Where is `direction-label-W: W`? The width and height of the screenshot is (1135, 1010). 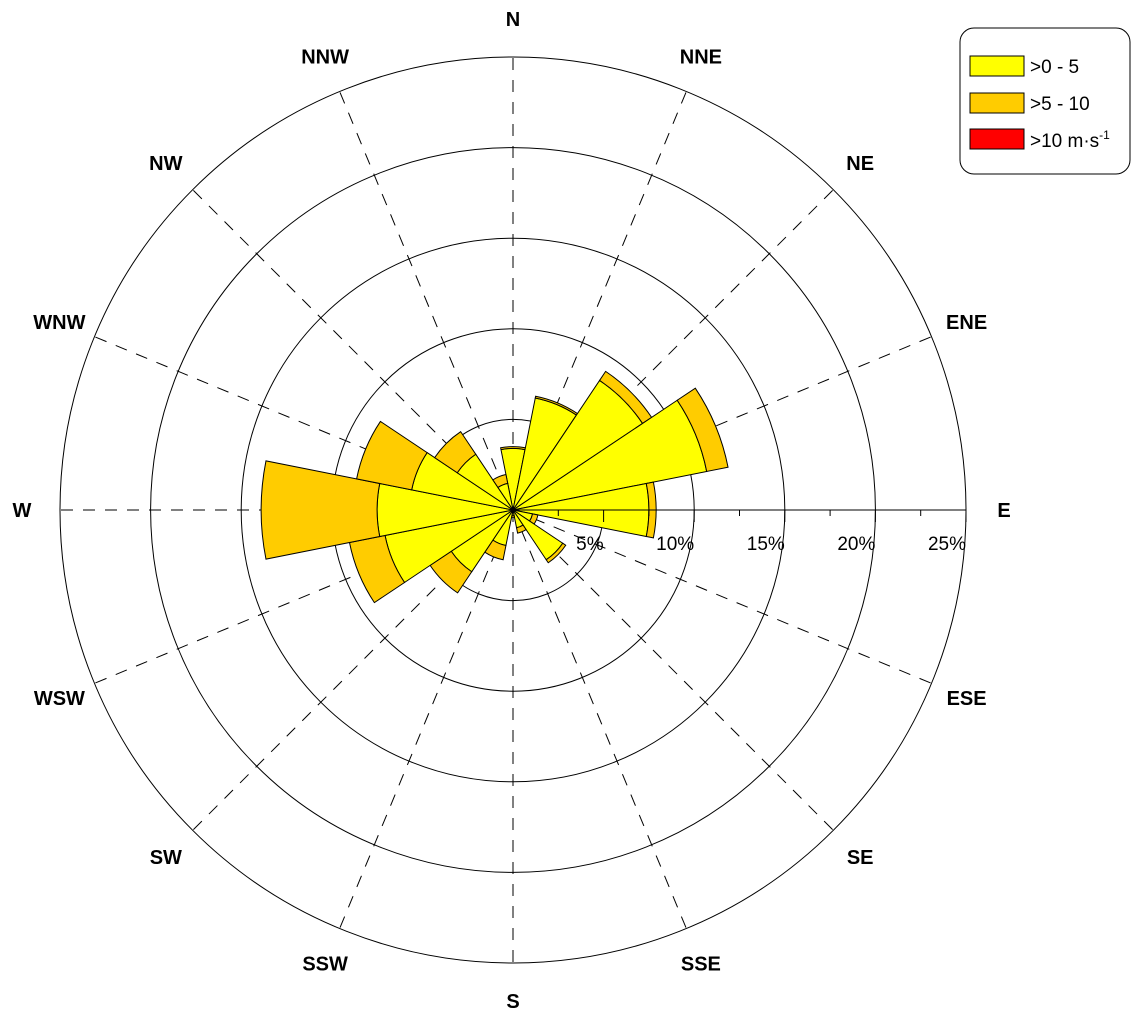
direction-label-W: W is located at coordinates (22, 511).